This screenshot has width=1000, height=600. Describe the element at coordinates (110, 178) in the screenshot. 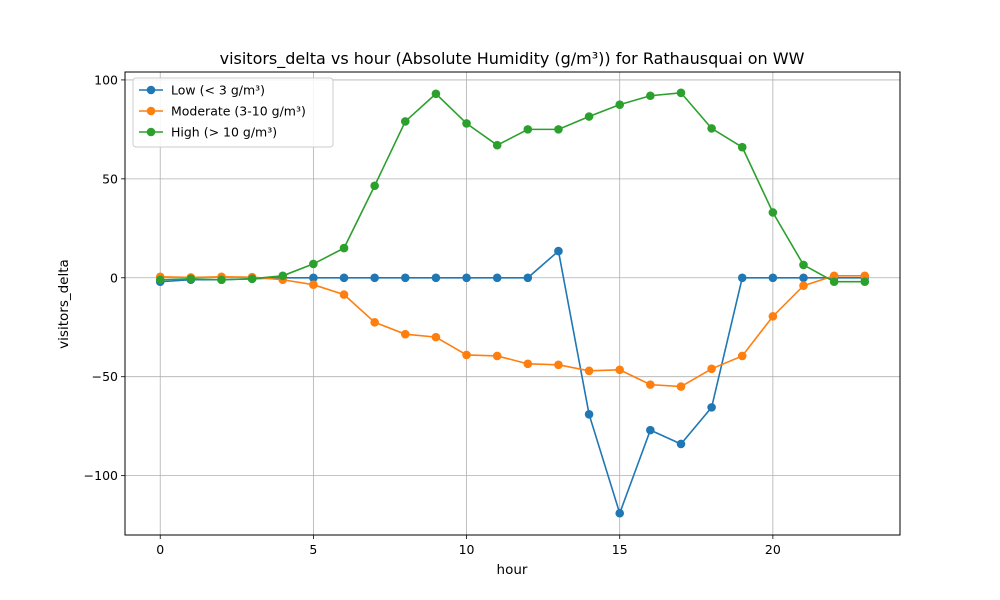

I see `y-tick-label: 50` at that location.